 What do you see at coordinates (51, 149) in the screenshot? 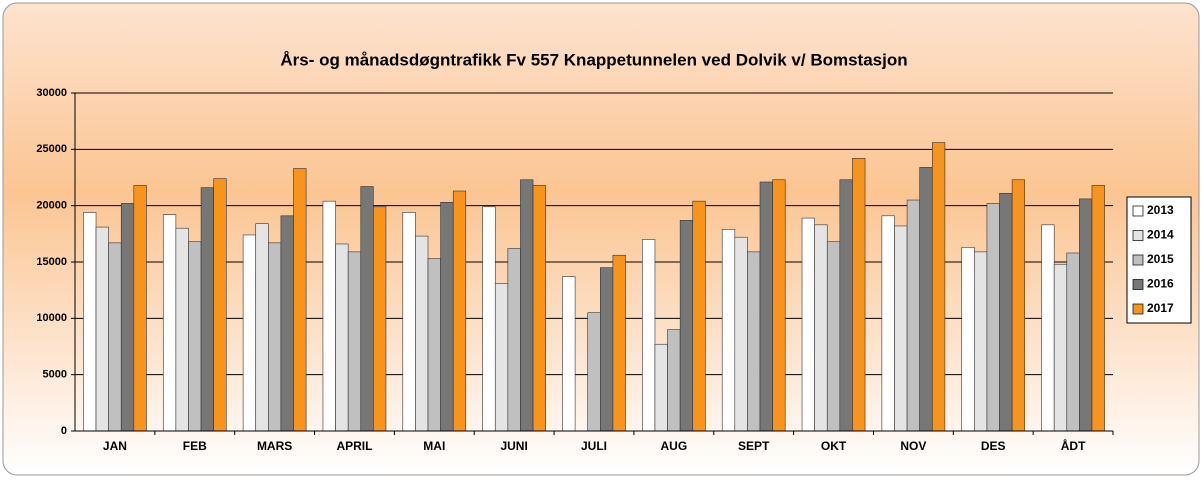
I see `y-tick-label: 25000` at bounding box center [51, 149].